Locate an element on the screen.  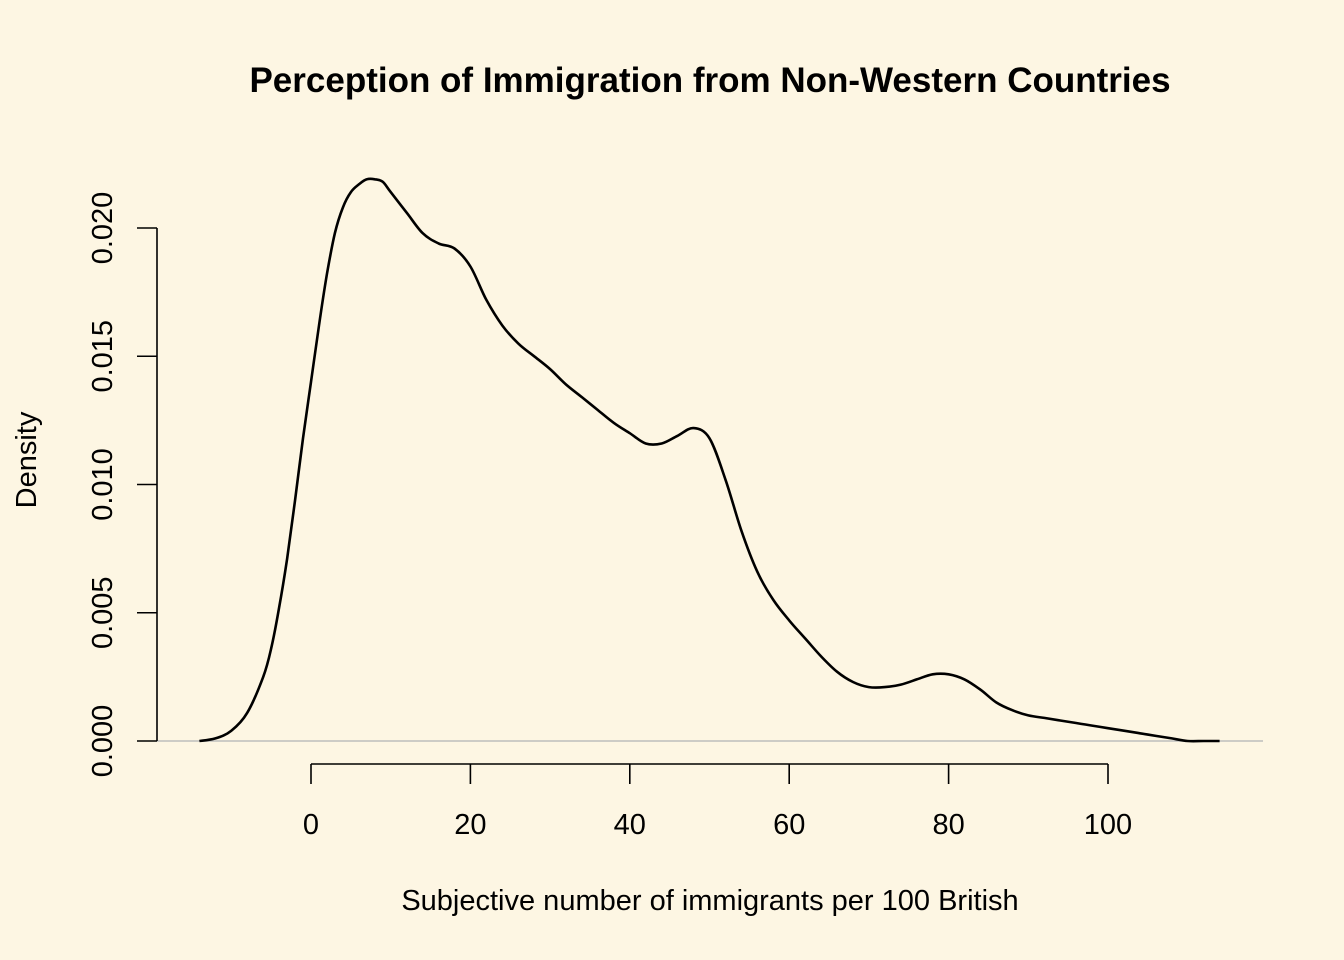
x-tick-label: 20 is located at coordinates (470, 825).